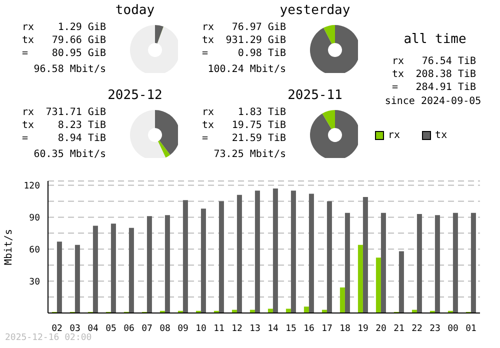  I want to click on x-tick-label: 06, so click(129, 329).